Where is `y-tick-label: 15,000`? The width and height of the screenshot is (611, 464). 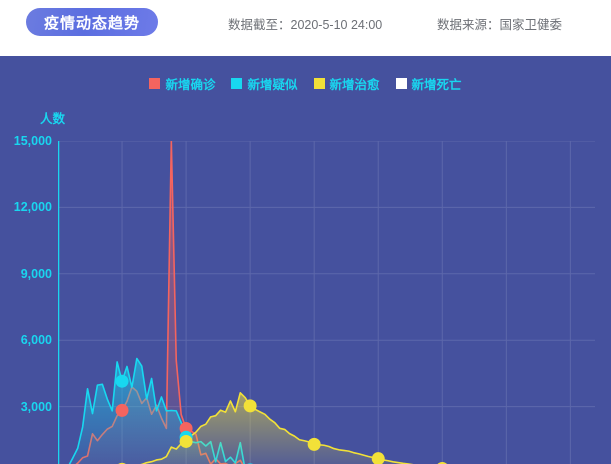 y-tick-label: 15,000 is located at coordinates (32, 141).